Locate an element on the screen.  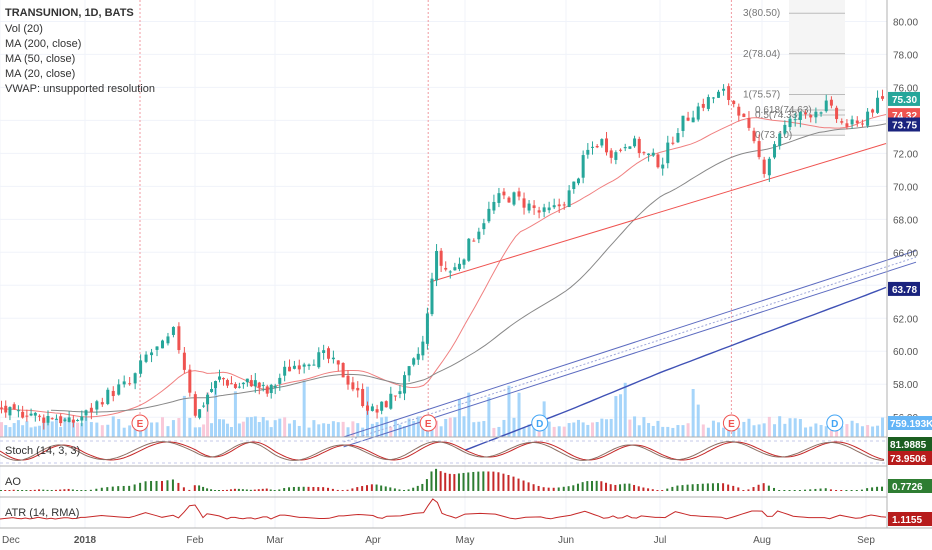
price-tag is located at coordinates (904, 124).